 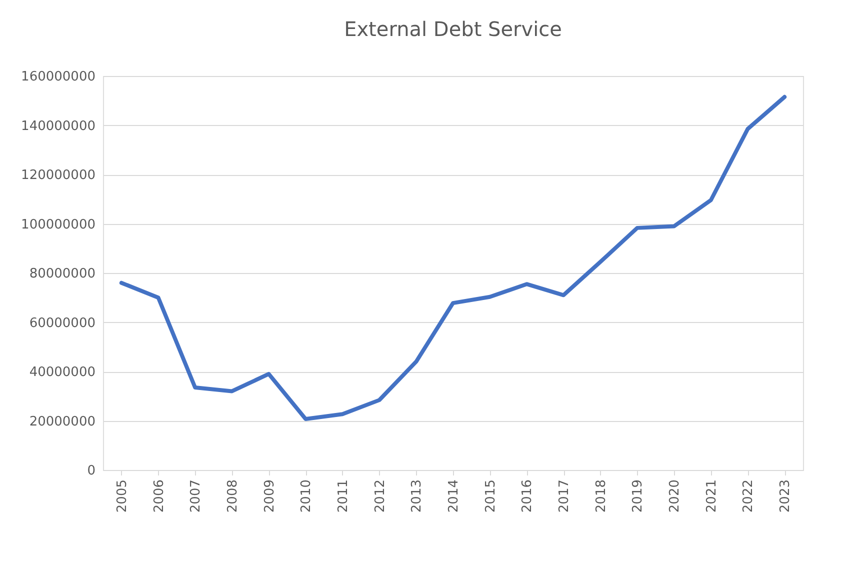 I want to click on y-tick-label: 120000000, so click(x=58, y=175).